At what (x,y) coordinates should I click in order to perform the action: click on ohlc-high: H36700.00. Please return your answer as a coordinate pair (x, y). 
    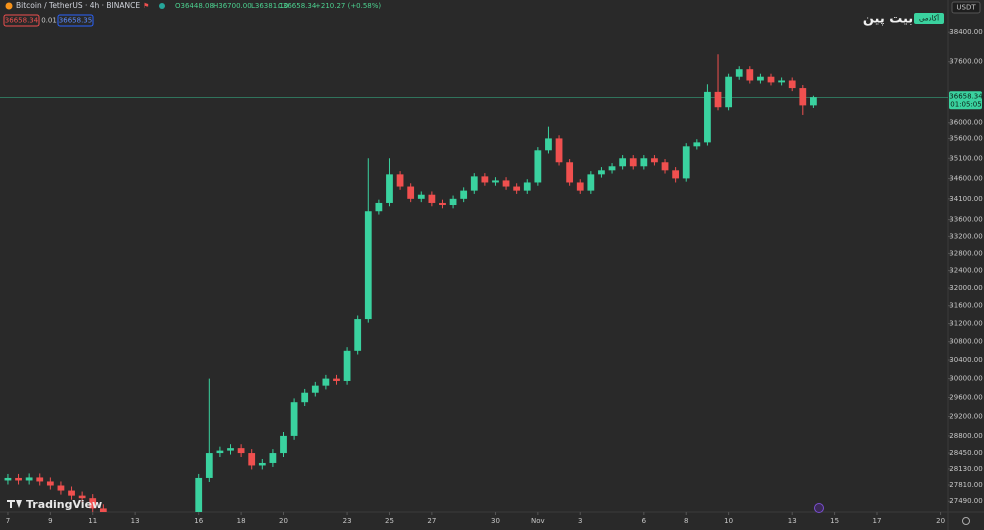
    Looking at the image, I should click on (232, 6).